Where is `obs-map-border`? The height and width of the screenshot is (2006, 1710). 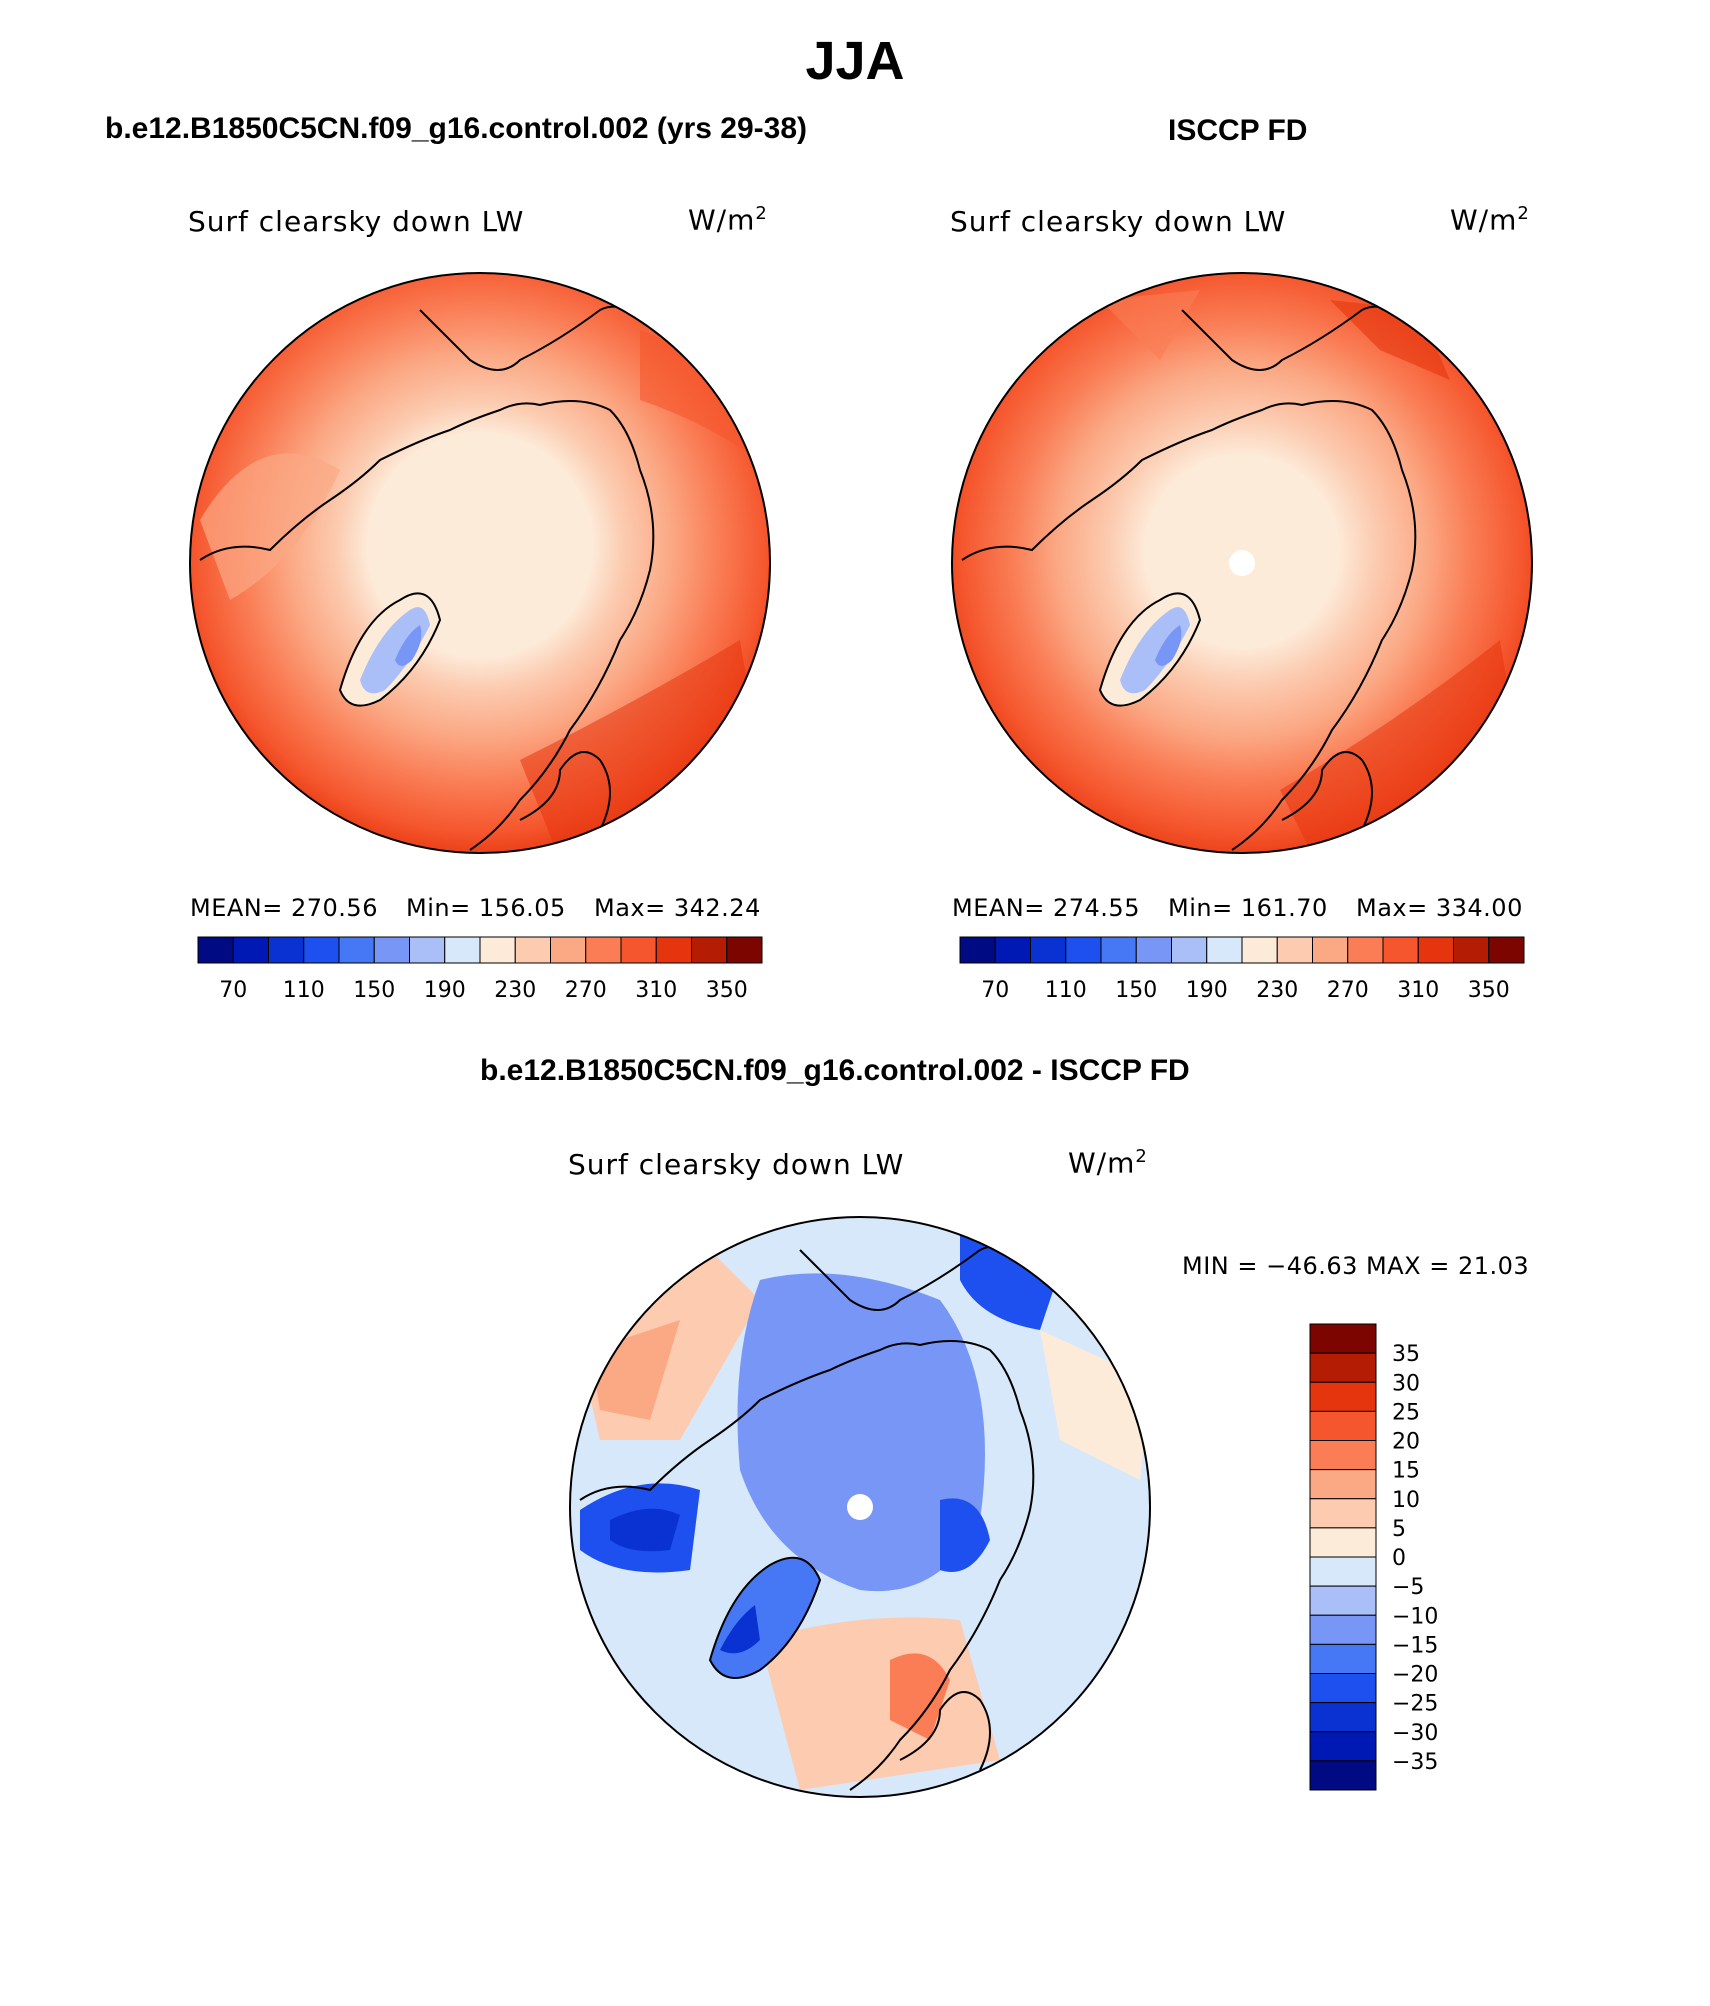 obs-map-border is located at coordinates (1242, 563).